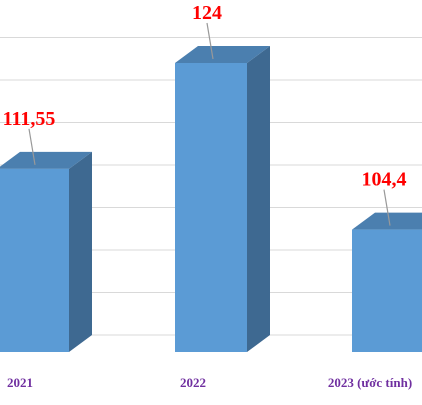  I want to click on value-label: 111,55, so click(29, 119).